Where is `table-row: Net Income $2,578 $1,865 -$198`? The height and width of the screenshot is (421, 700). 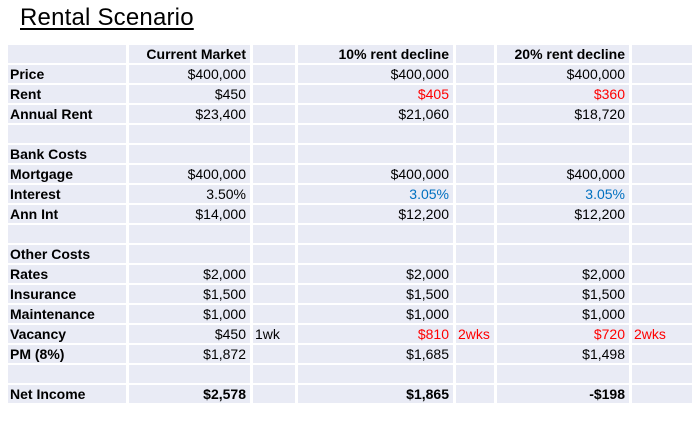 table-row: Net Income $2,578 $1,865 -$198 is located at coordinates (350, 394).